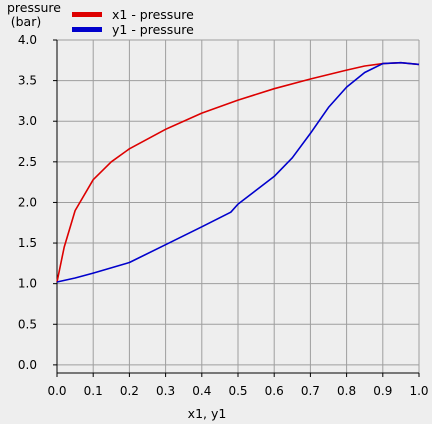 The width and height of the screenshot is (432, 424). Describe the element at coordinates (34, 7) in the screenshot. I see `y-axis-title-line1: pressure` at that location.